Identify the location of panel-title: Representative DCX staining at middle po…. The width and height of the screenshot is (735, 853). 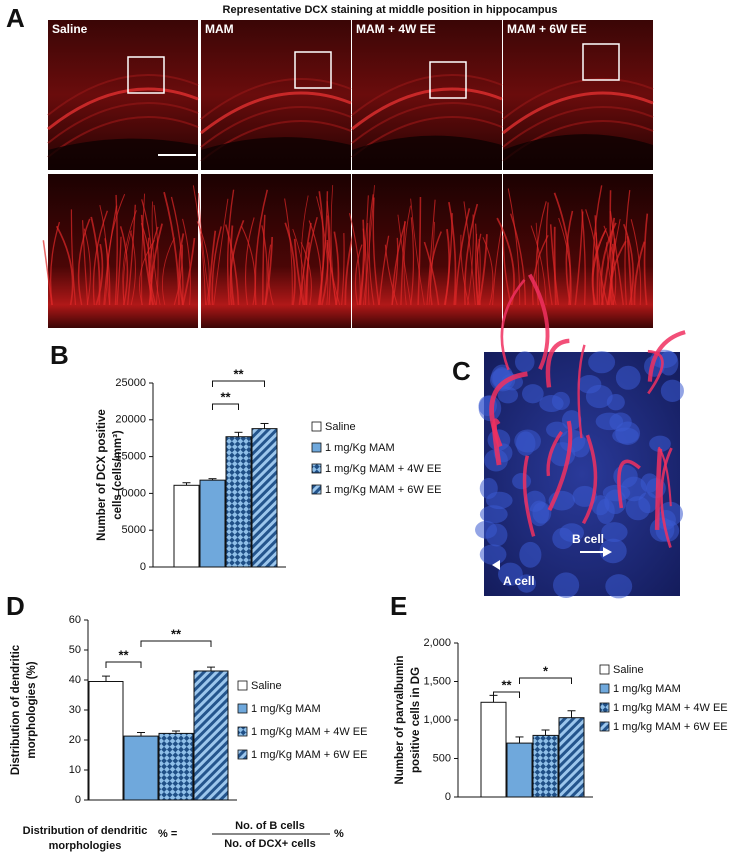
(390, 10).